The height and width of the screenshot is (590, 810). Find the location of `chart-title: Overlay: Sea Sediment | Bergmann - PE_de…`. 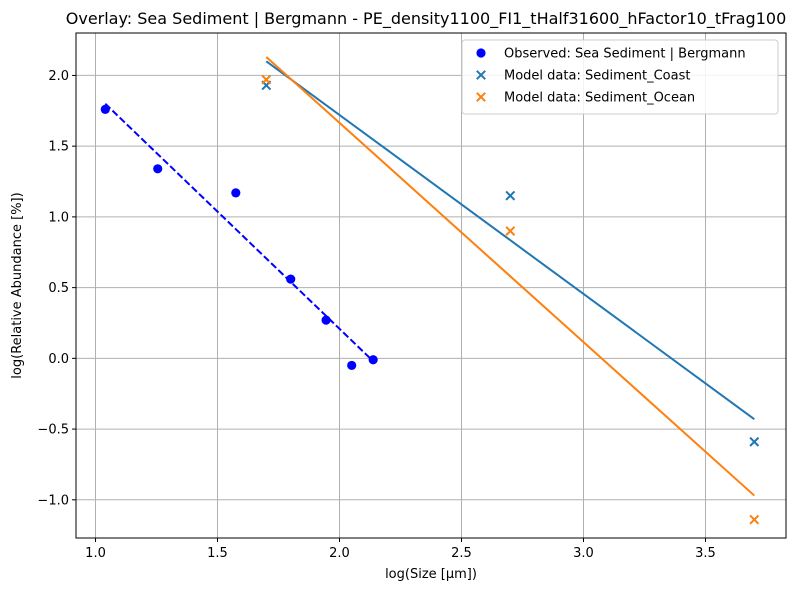

chart-title: Overlay: Sea Sediment | Bergmann - PE_de… is located at coordinates (426, 19).